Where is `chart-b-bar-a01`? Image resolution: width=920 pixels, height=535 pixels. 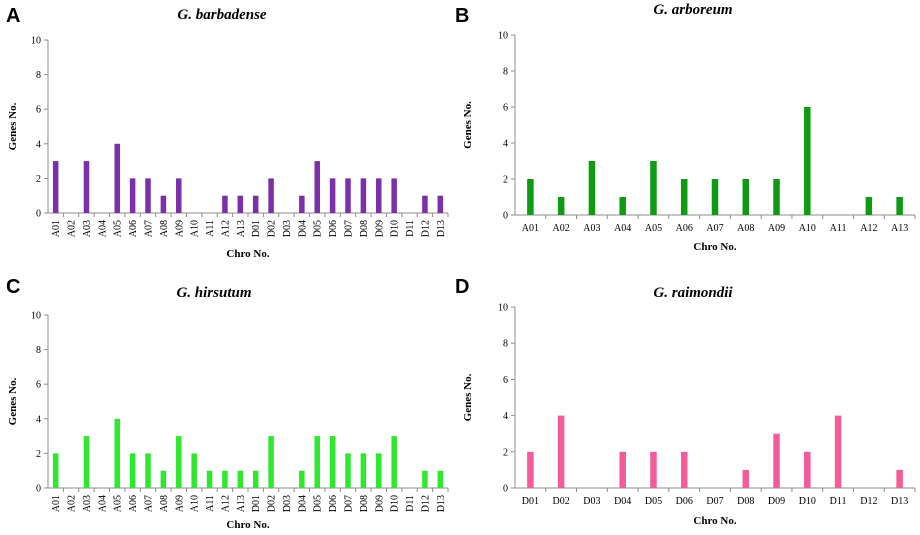
chart-b-bar-a01 is located at coordinates (530, 197).